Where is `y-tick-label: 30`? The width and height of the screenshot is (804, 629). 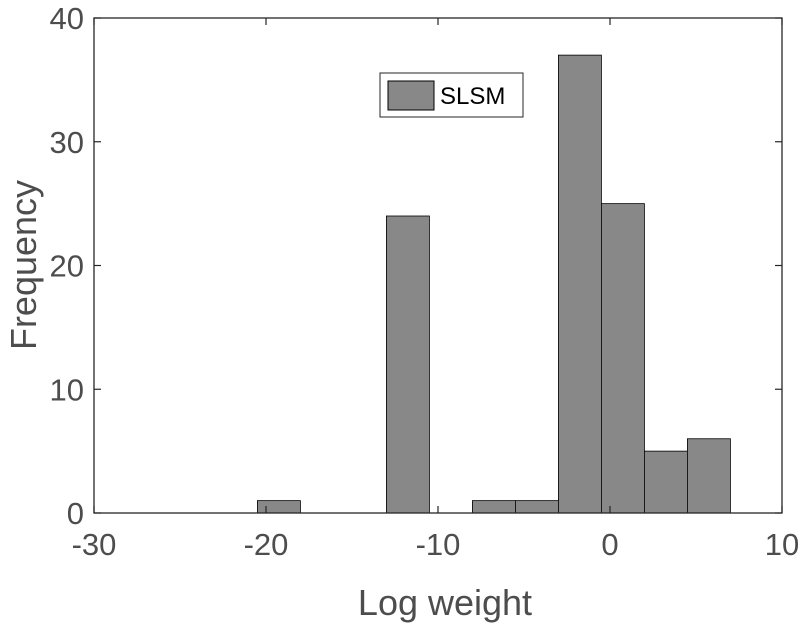
y-tick-label: 30 is located at coordinates (67, 142).